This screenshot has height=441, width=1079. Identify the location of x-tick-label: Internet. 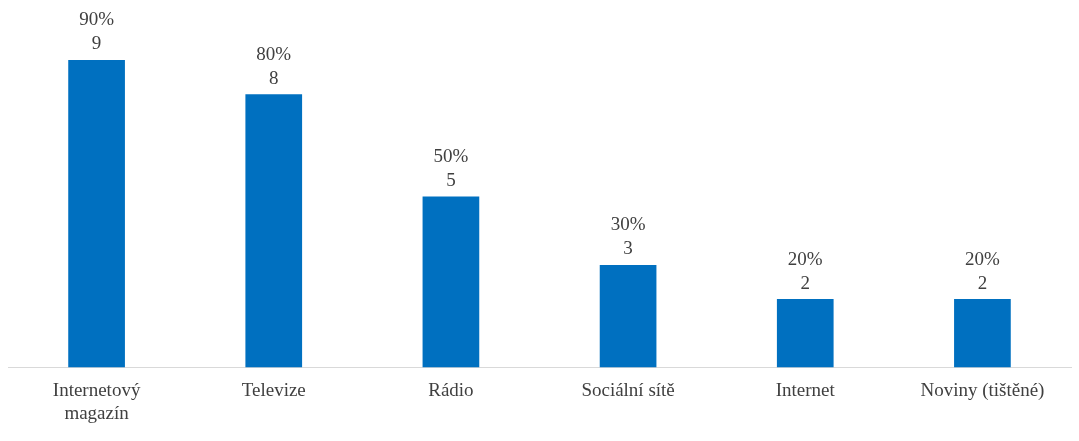
(805, 389).